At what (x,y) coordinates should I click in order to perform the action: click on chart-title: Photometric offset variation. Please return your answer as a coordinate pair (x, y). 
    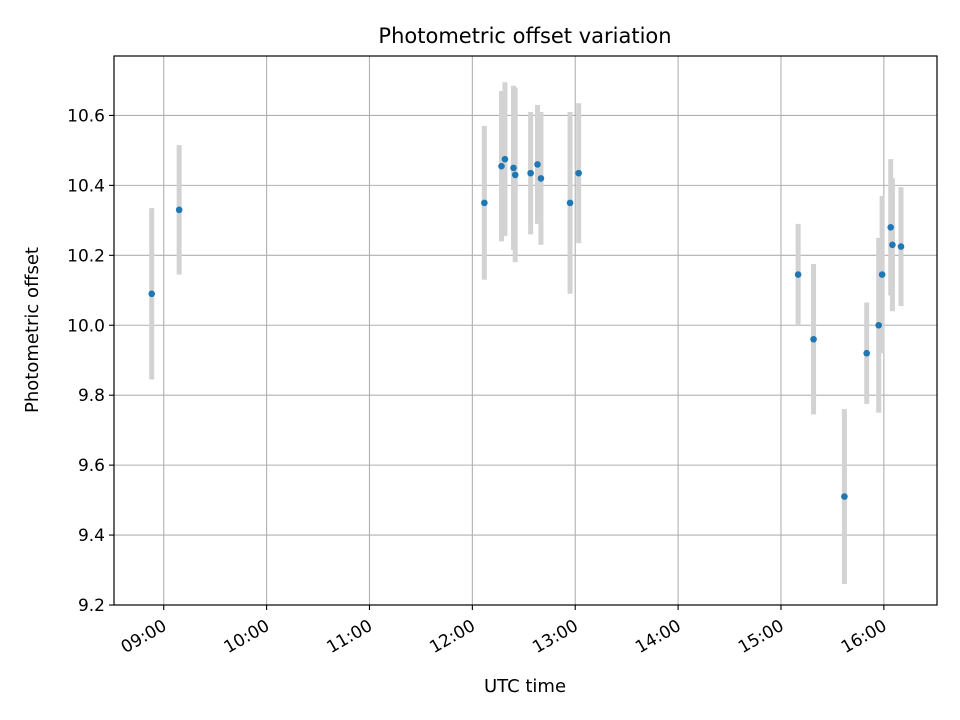
    Looking at the image, I should click on (524, 36).